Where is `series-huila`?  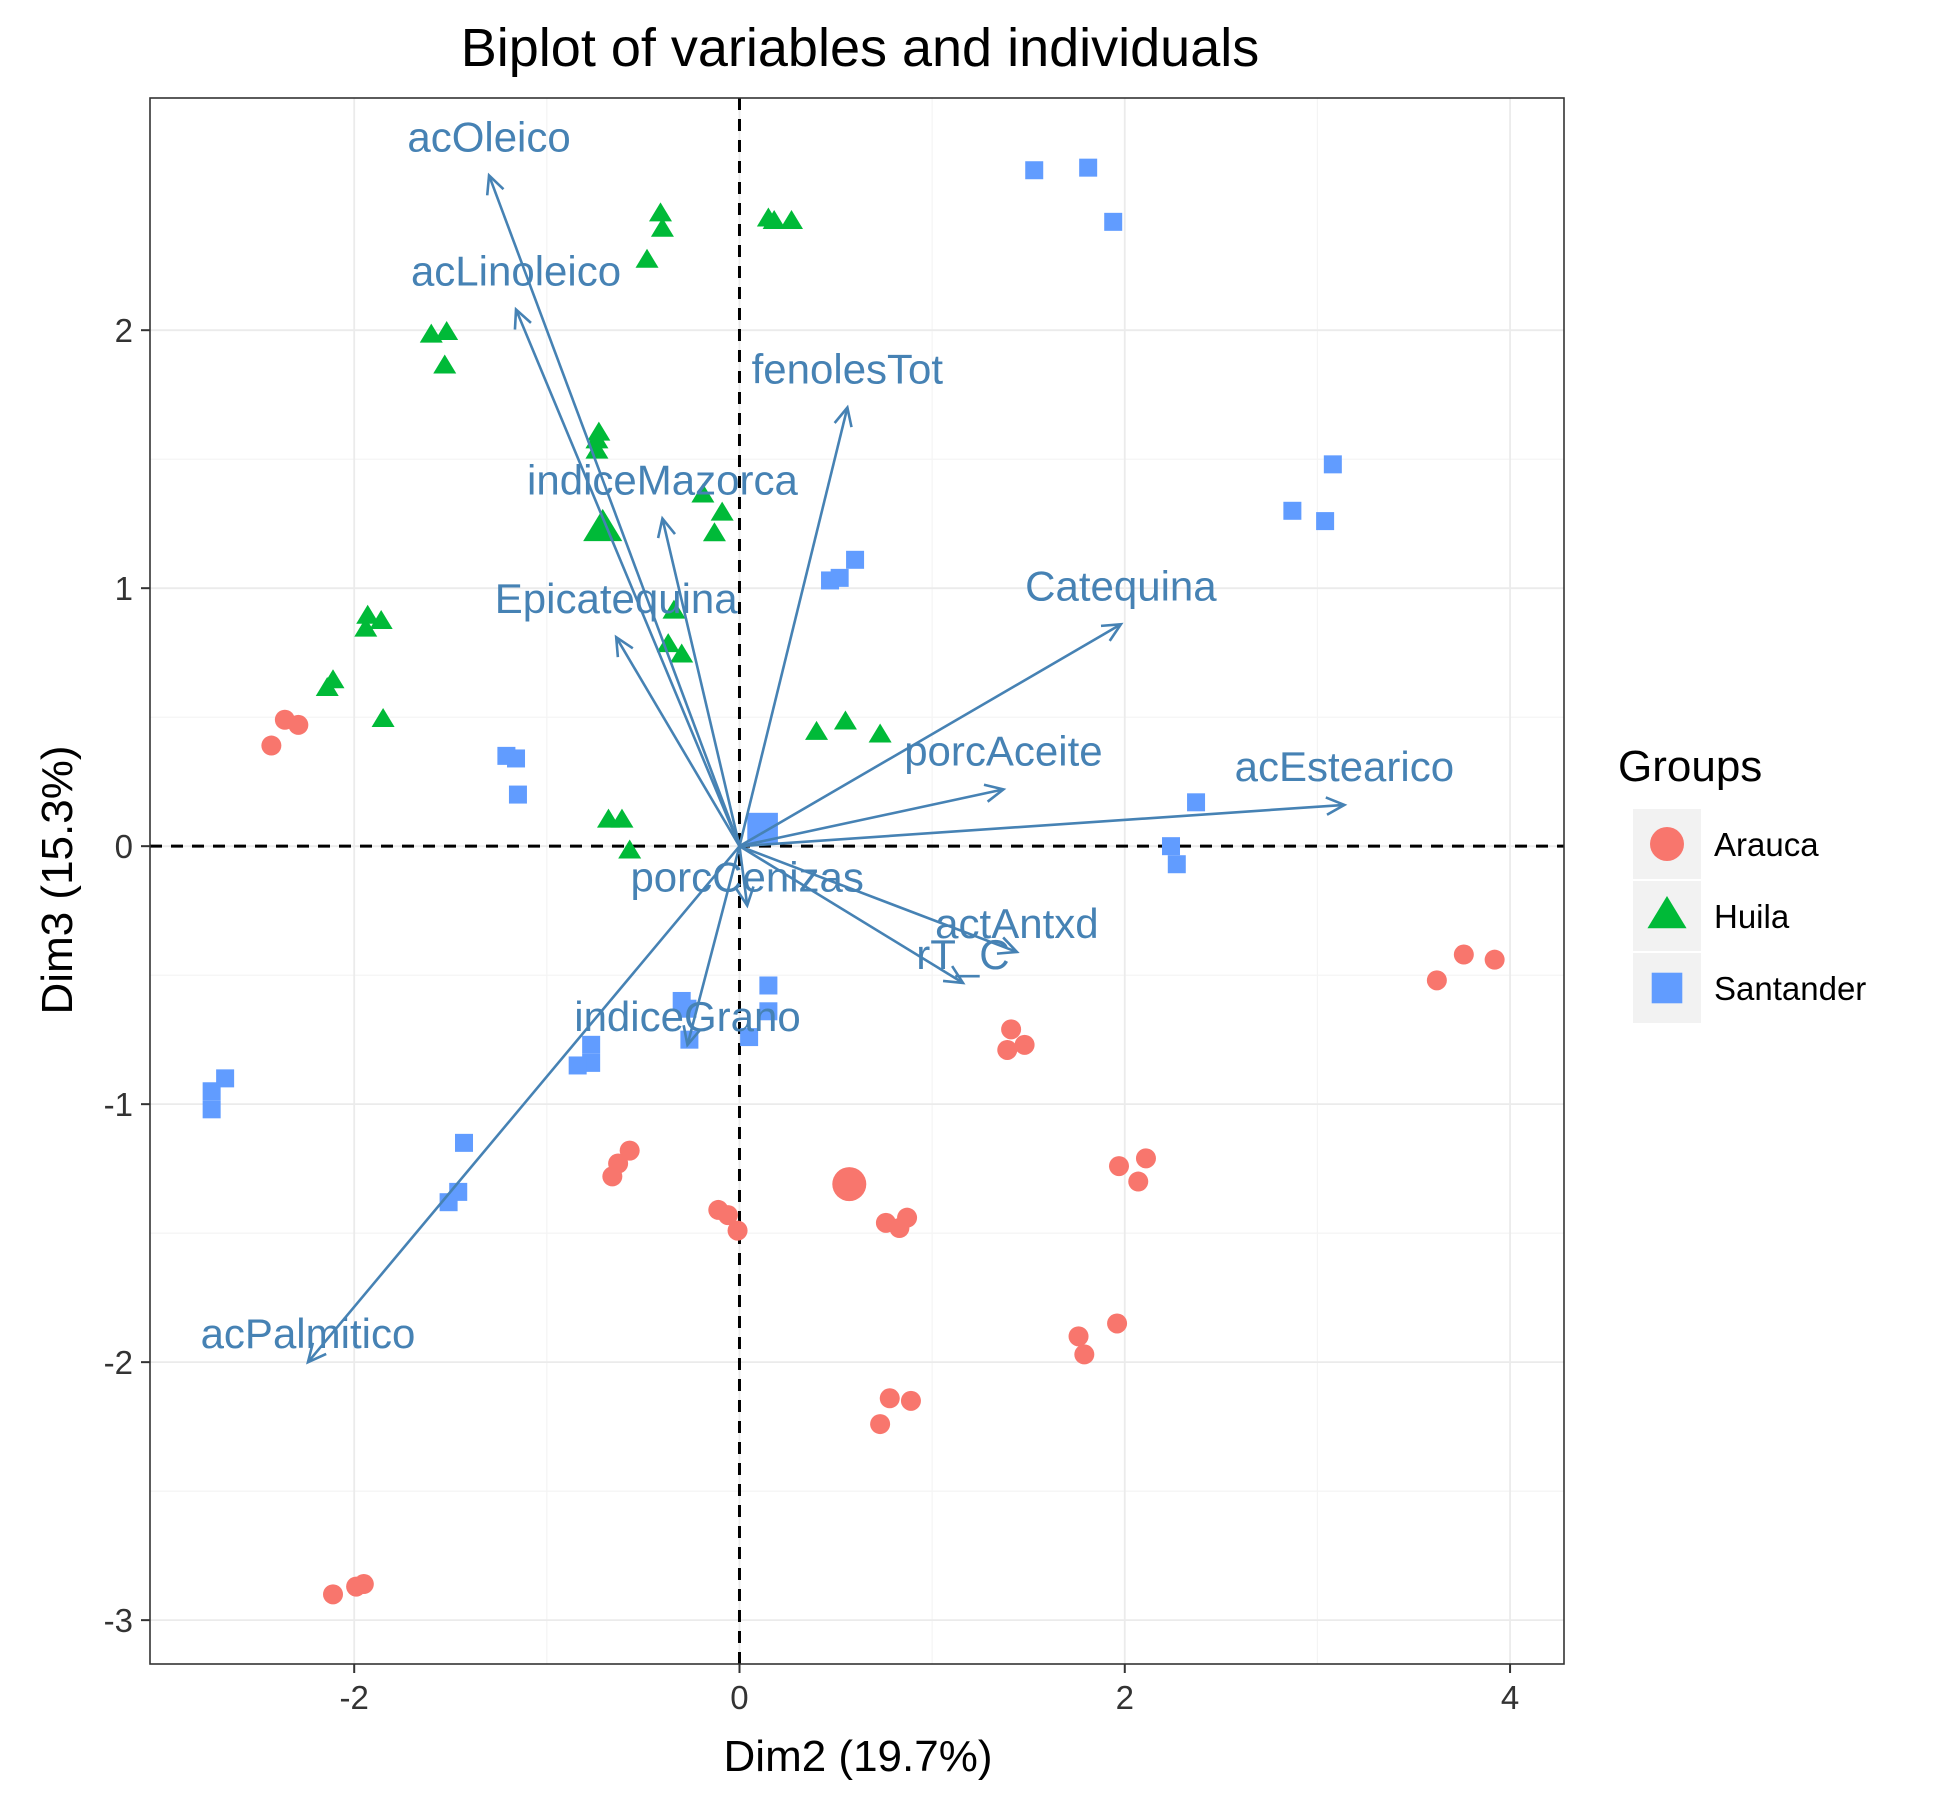
series-huila is located at coordinates (603, 530).